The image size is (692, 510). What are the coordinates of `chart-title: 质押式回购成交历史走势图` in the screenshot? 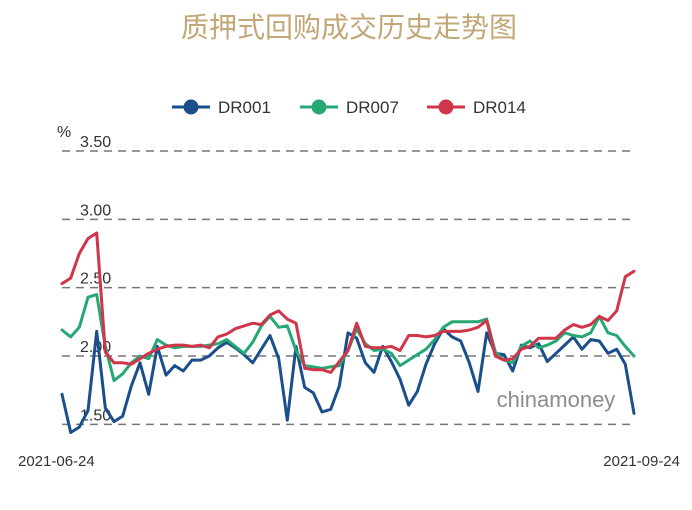 It's located at (349, 27).